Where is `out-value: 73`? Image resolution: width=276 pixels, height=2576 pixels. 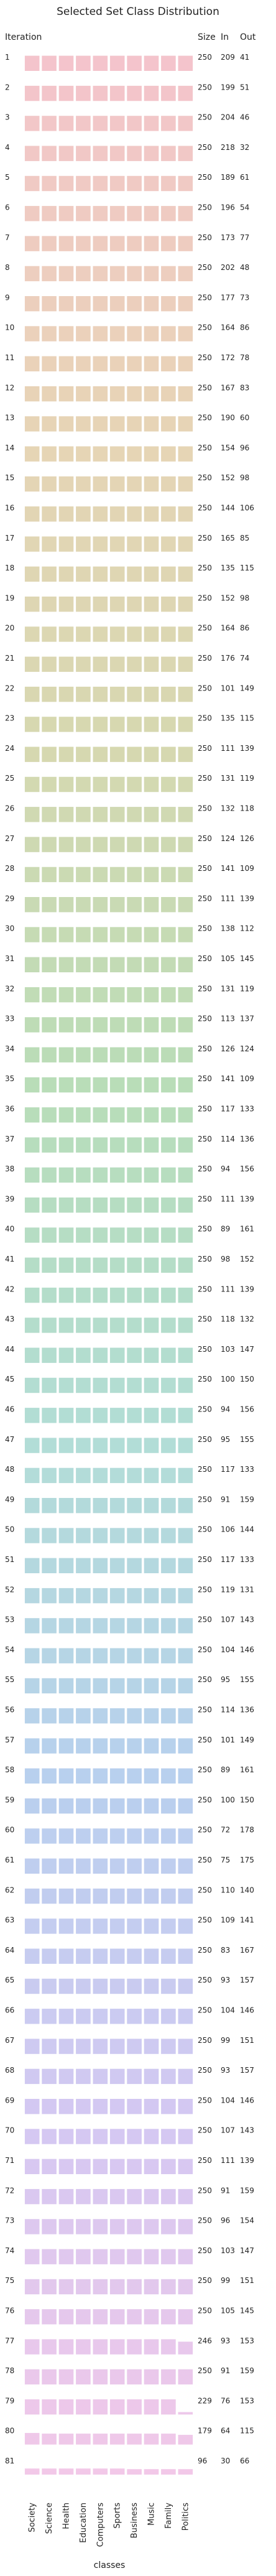 out-value: 73 is located at coordinates (244, 297).